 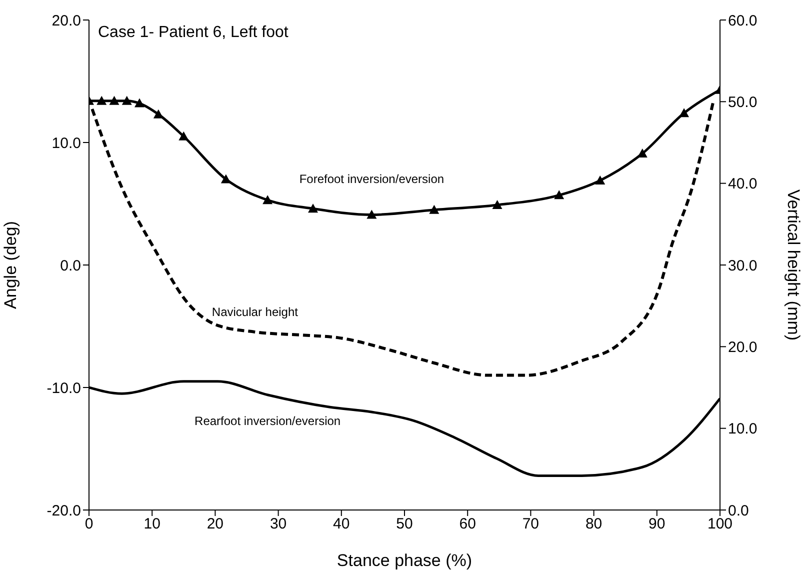 I want to click on series-label: Forefoot inversion/eversion, so click(x=371, y=179).